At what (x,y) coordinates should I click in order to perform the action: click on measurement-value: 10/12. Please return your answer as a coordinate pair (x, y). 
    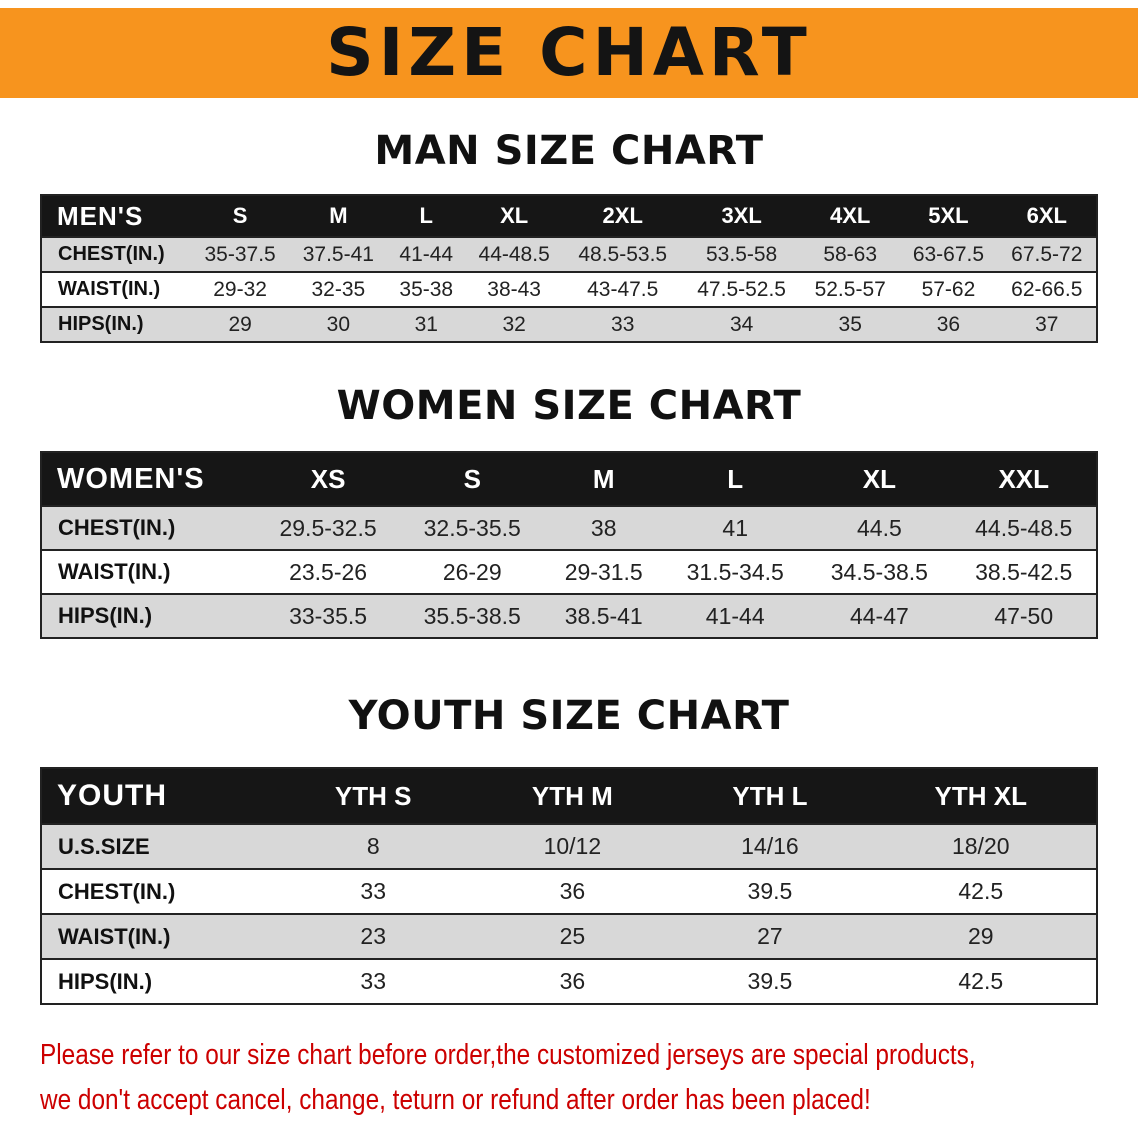
    Looking at the image, I should click on (572, 846).